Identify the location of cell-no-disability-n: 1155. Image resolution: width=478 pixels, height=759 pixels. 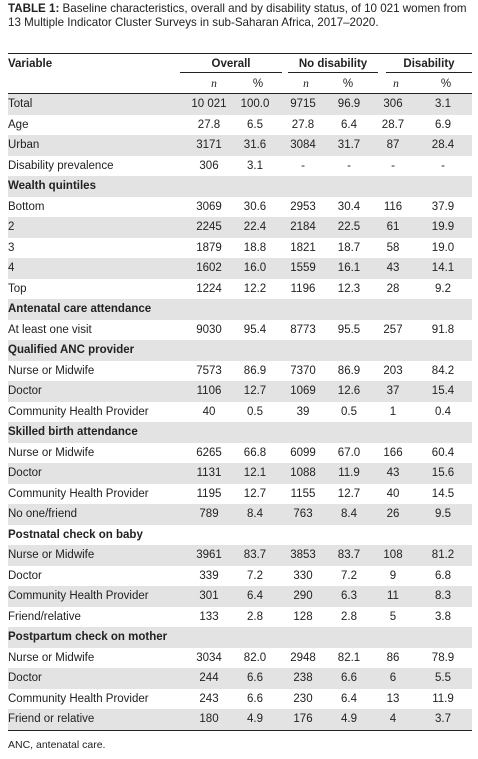
(303, 493).